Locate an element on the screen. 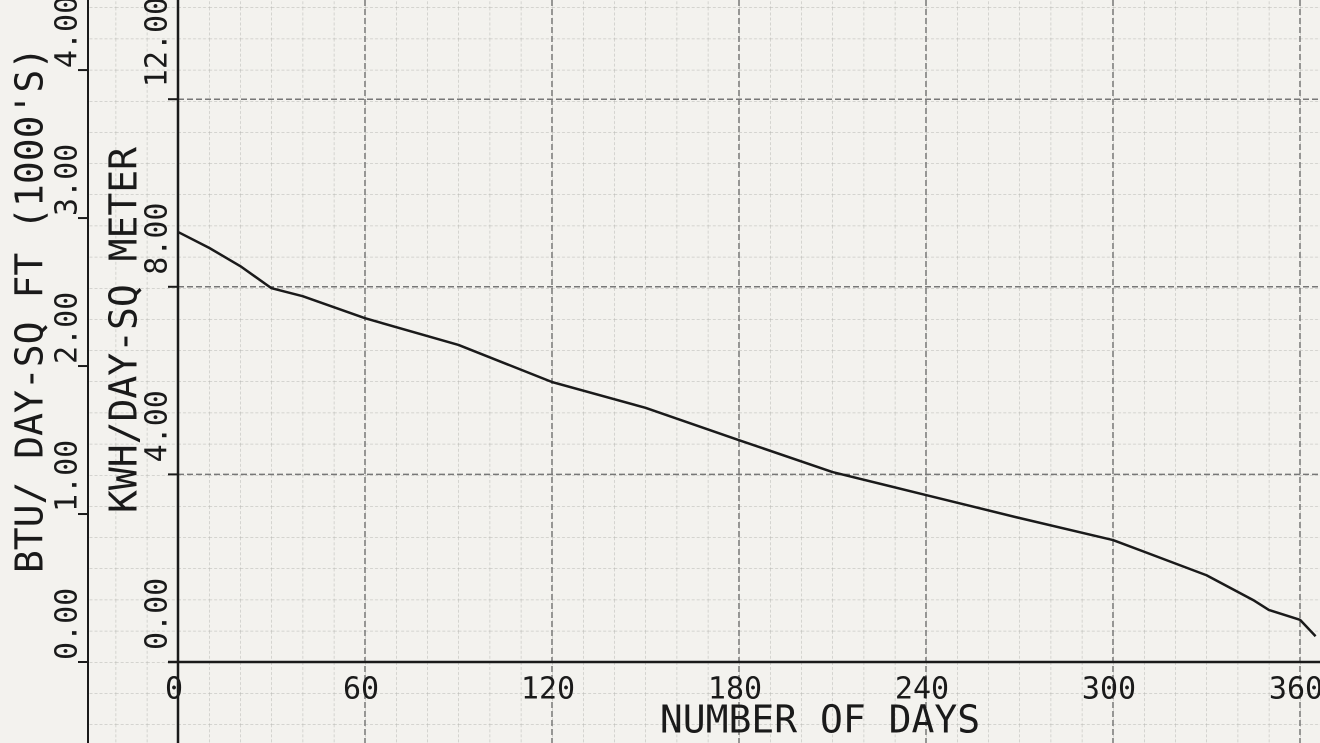 This screenshot has width=1320, height=743. x-tick-label: 240 is located at coordinates (922, 689).